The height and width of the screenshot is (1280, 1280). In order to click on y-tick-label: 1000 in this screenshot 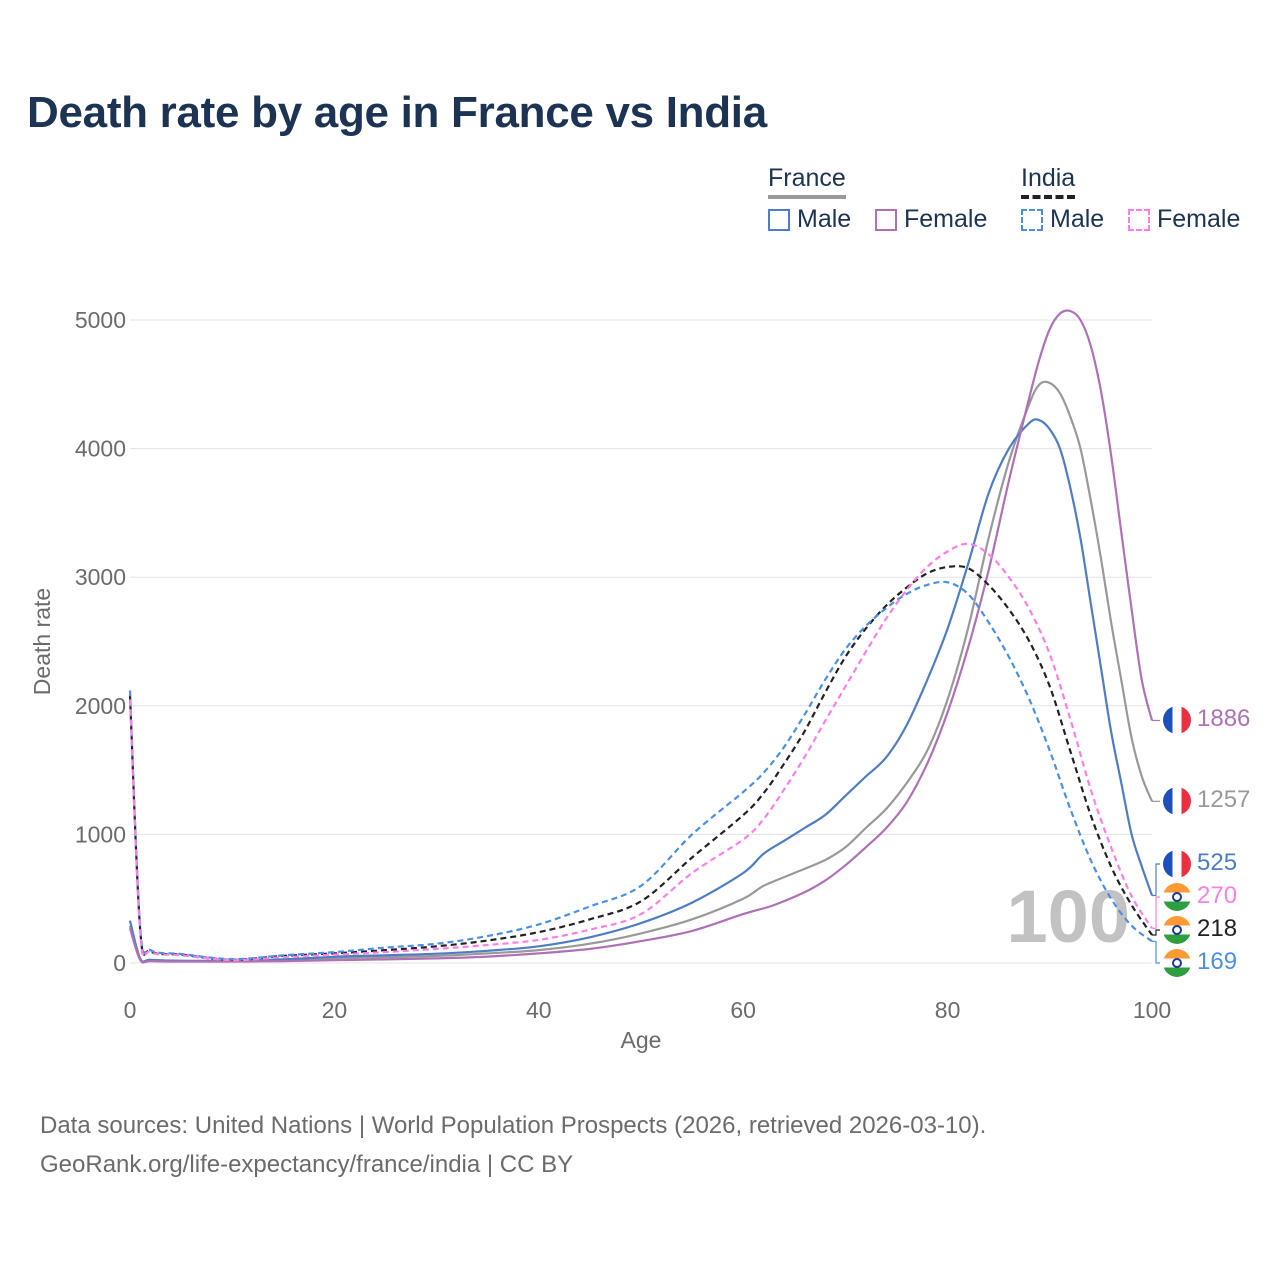, I will do `click(100, 834)`.